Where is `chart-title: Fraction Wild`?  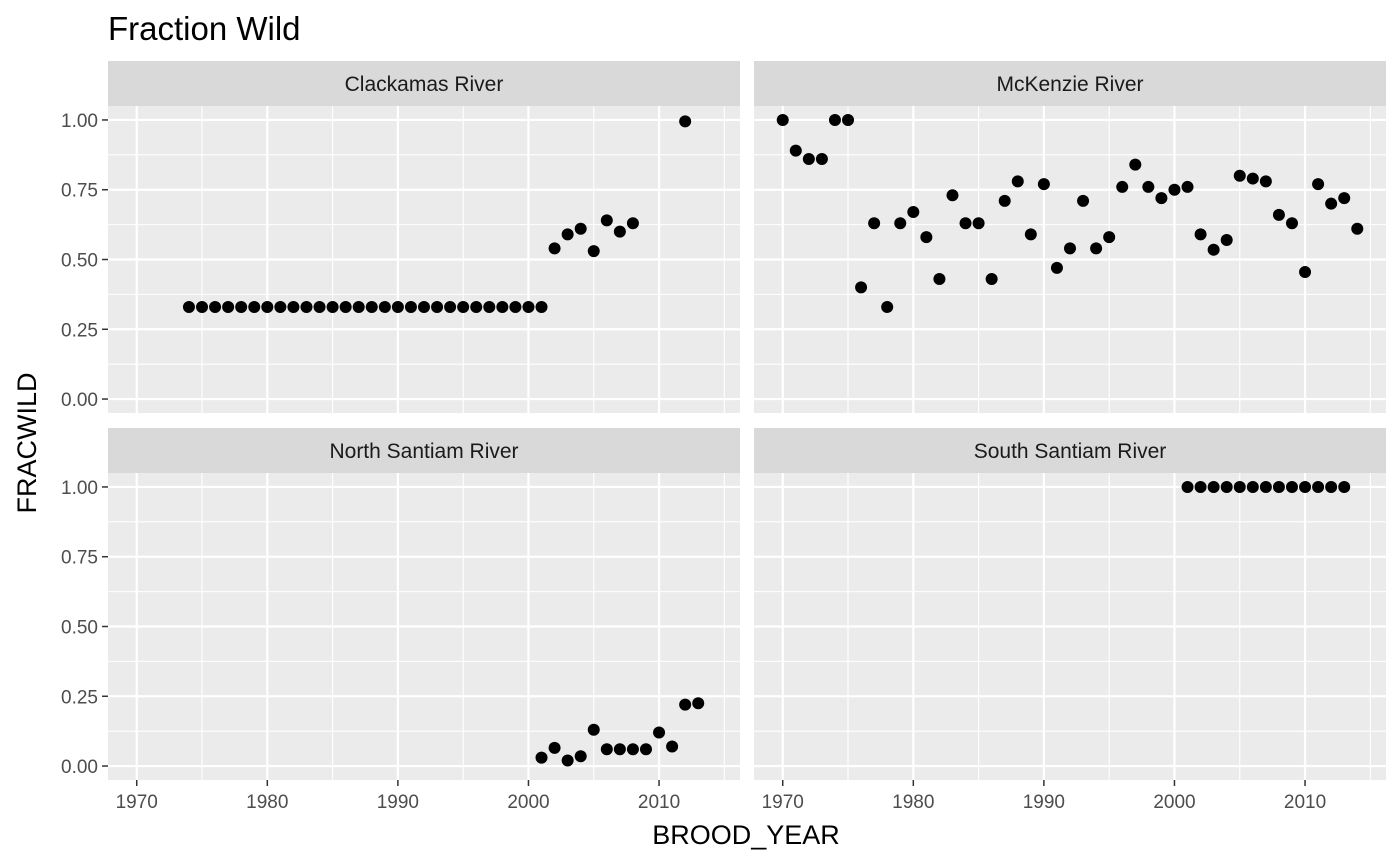
chart-title: Fraction Wild is located at coordinates (204, 28).